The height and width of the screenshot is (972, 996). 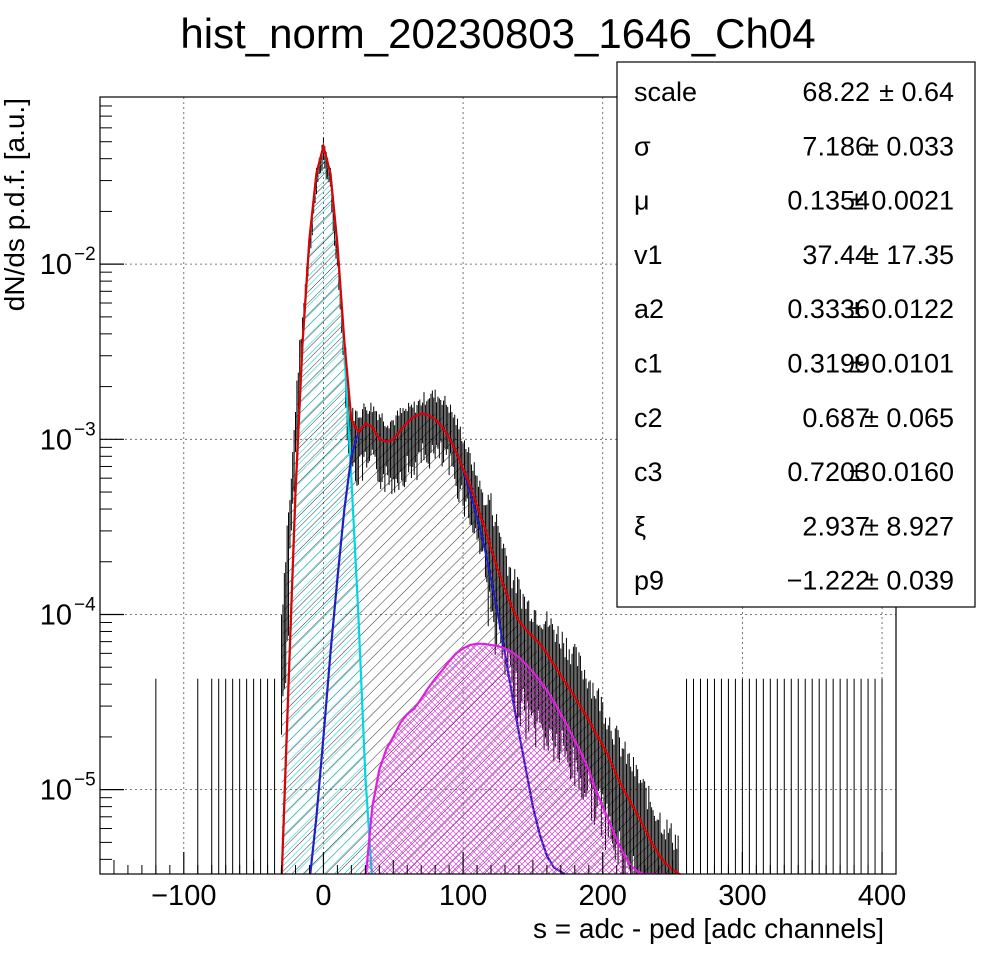 I want to click on stat-error: ± 0.0101, so click(x=901, y=364).